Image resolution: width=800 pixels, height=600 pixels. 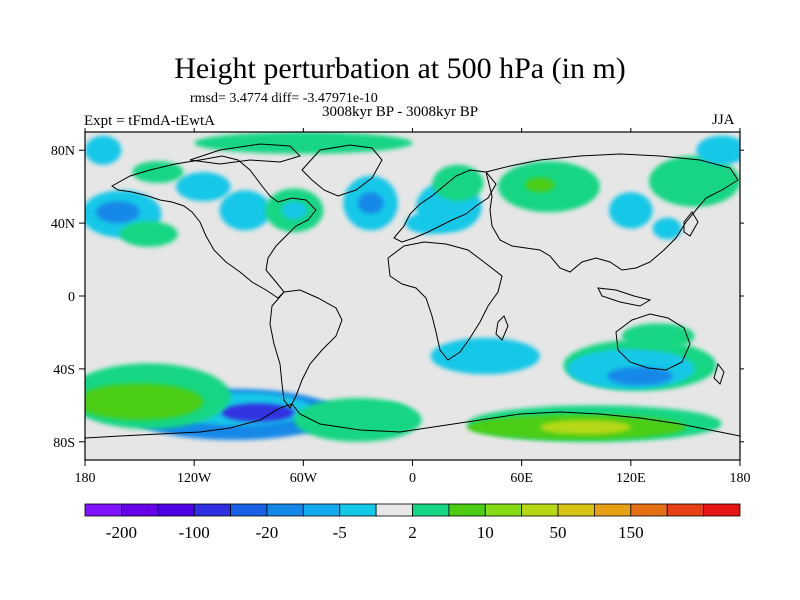 What do you see at coordinates (267, 532) in the screenshot?
I see `colorbar-label: -20` at bounding box center [267, 532].